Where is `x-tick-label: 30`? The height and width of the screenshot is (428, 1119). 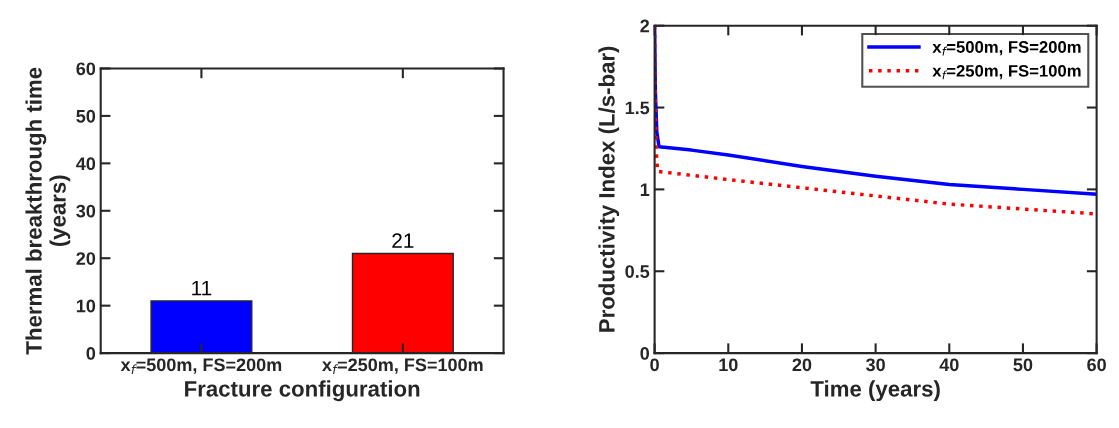
x-tick-label: 30 is located at coordinates (875, 365).